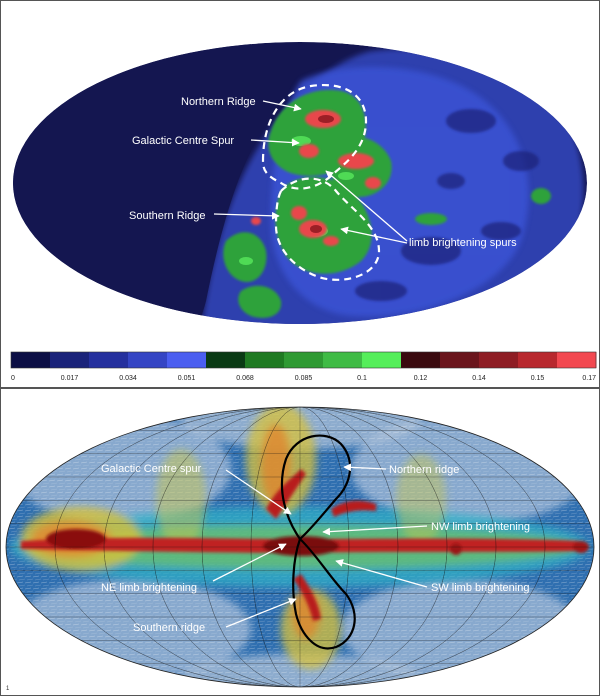 The width and height of the screenshot is (600, 696). What do you see at coordinates (151, 469) in the screenshot?
I see `label-galactic-centre-spur-2: Galactic Centre spur` at bounding box center [151, 469].